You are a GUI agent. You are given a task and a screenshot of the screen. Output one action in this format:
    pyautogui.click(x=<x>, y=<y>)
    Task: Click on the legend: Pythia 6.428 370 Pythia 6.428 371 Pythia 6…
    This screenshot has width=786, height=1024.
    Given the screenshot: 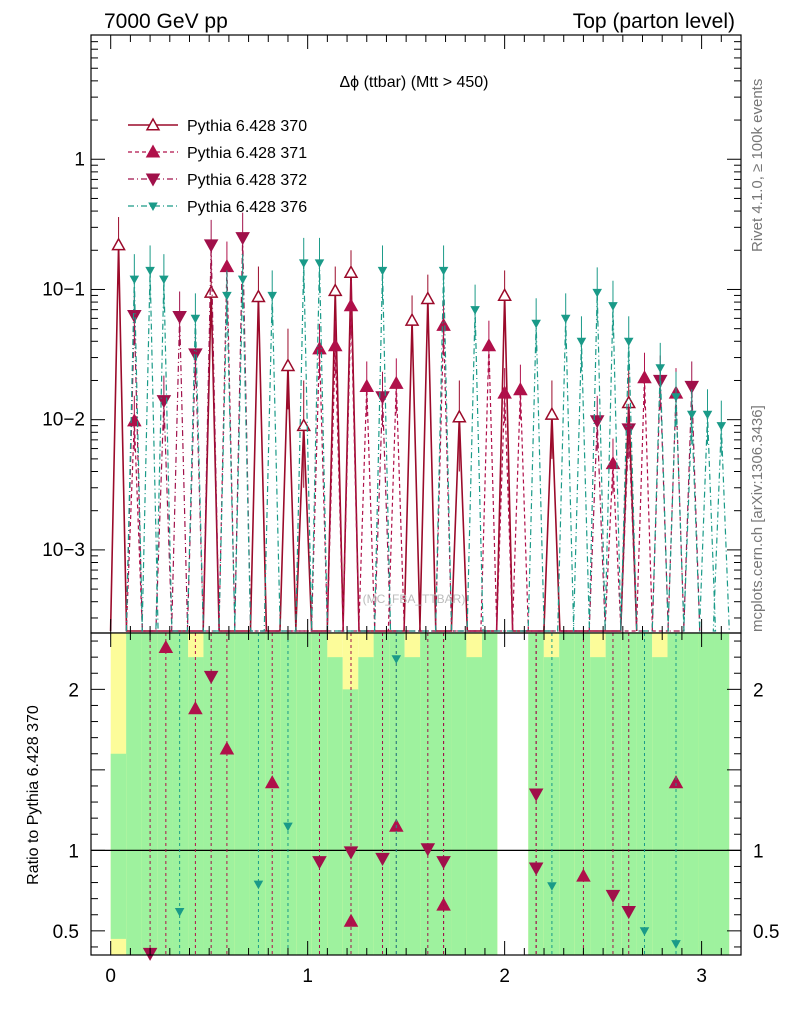 What is the action you would take?
    pyautogui.click(x=217, y=166)
    